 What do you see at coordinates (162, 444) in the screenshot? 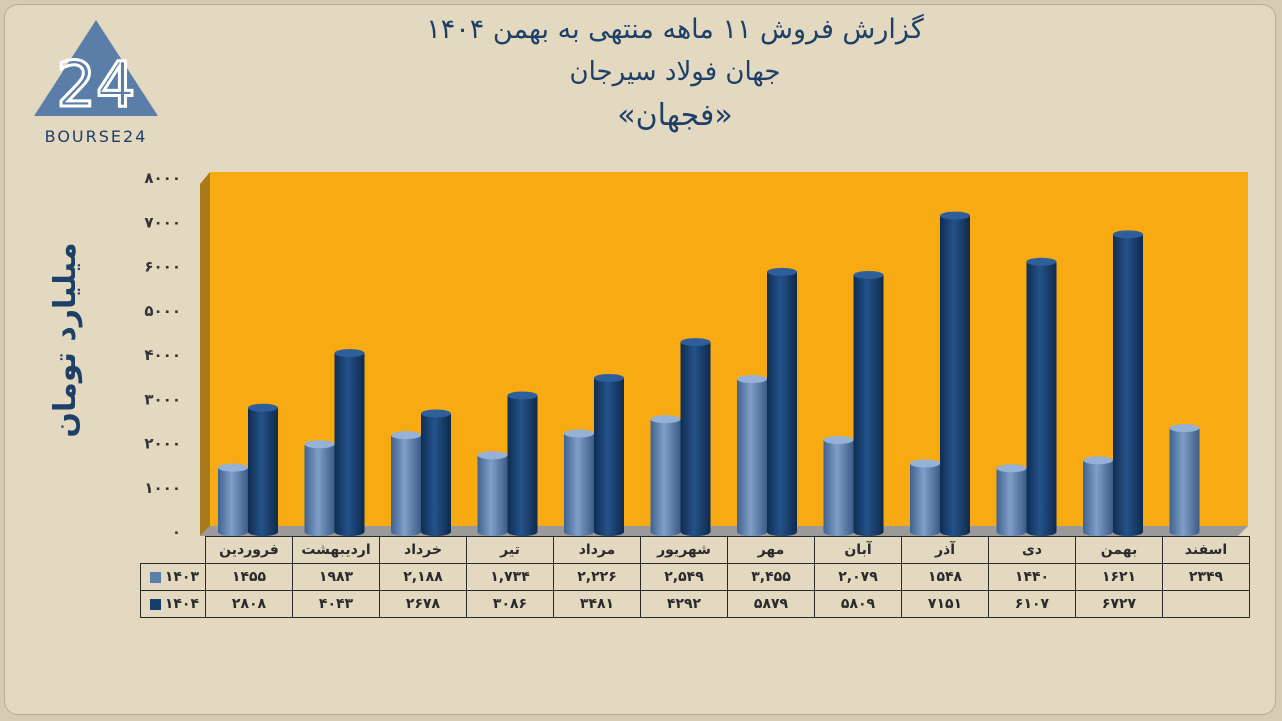
I see `y-tick-label: ۲۰۰۰` at bounding box center [162, 444].